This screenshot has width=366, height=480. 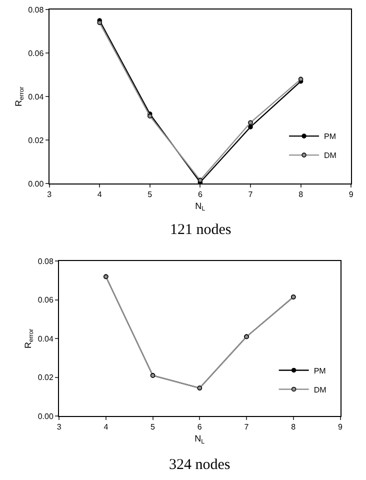 What do you see at coordinates (201, 230) in the screenshot?
I see `text: 121 nodes` at bounding box center [201, 230].